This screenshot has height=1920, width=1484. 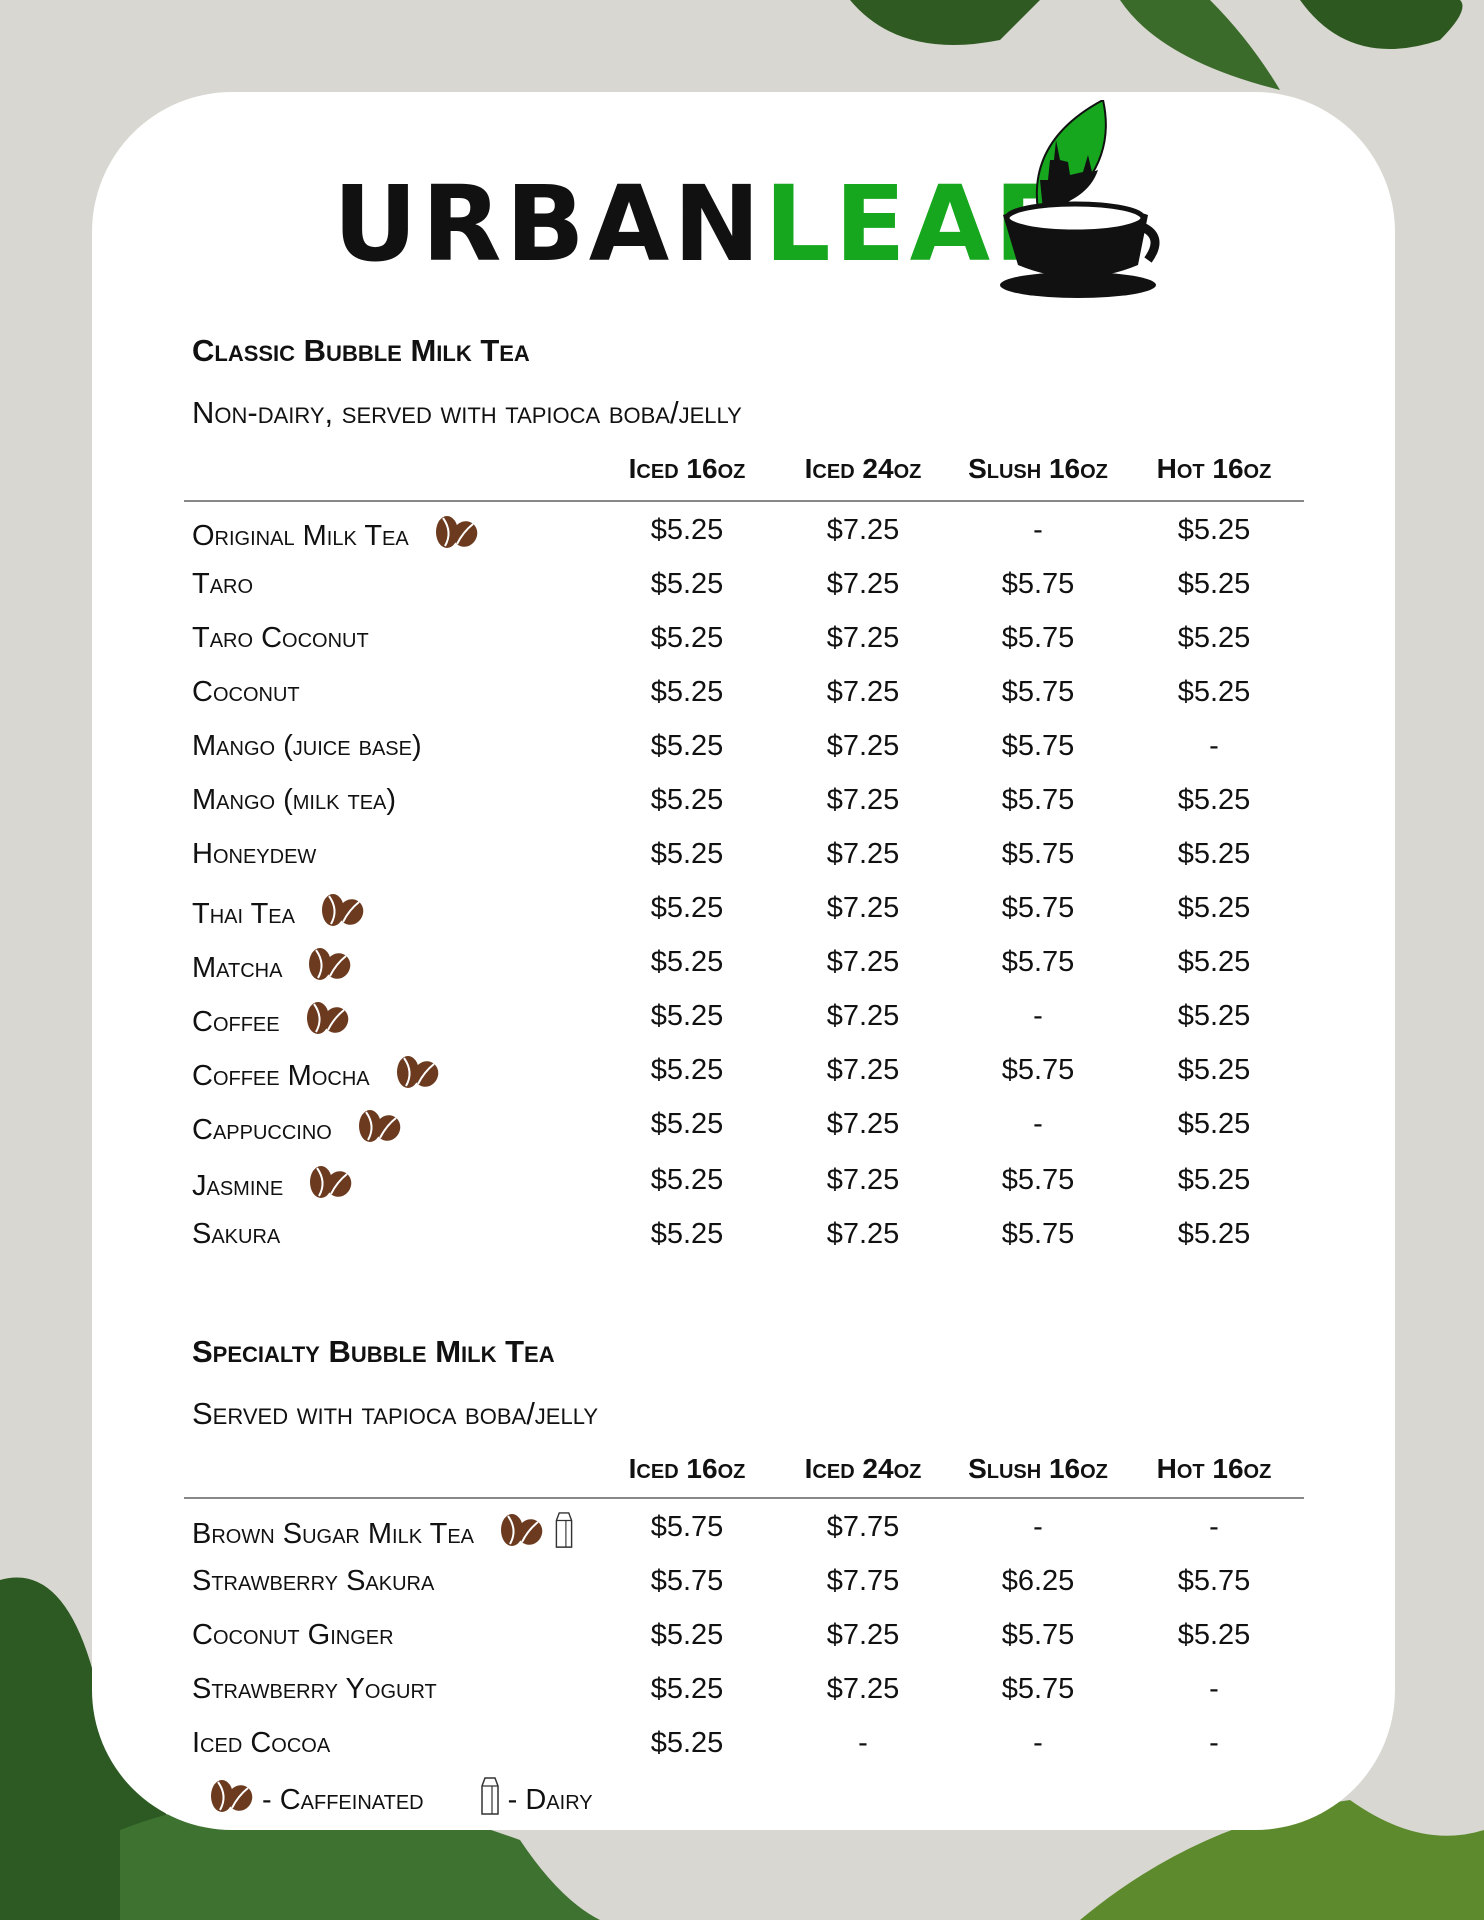 What do you see at coordinates (281, 1075) in the screenshot?
I see `menu-item-name: Coffee Mocha` at bounding box center [281, 1075].